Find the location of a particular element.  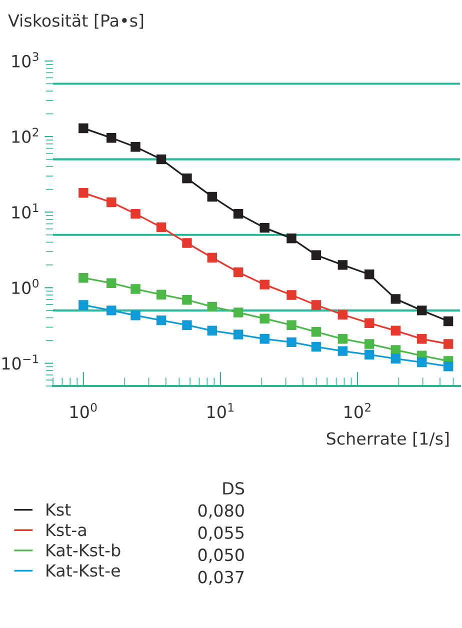

y-tick-label: 10$^{0}$ is located at coordinates (25, 286).